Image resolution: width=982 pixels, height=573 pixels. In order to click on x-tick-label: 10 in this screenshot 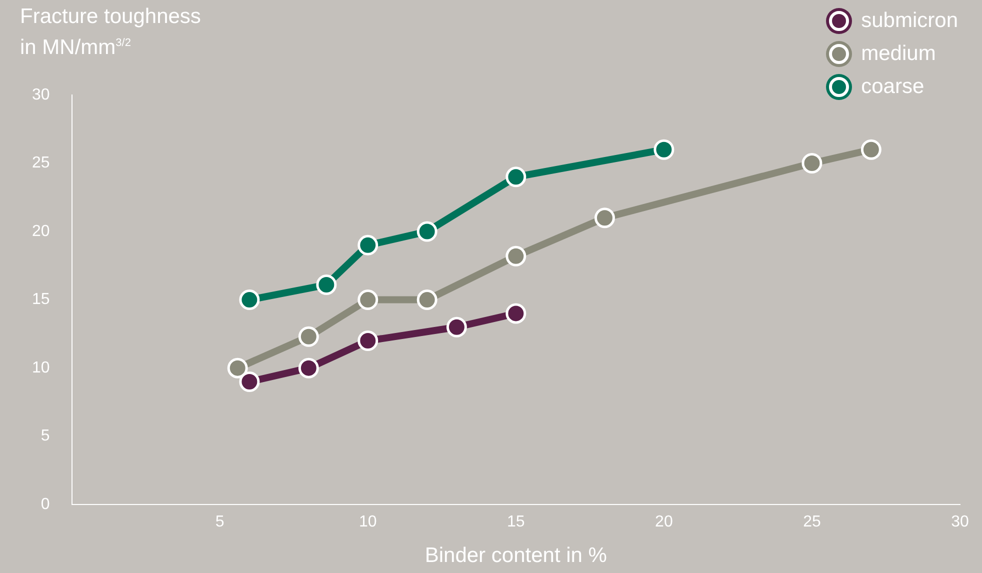, I will do `click(367, 522)`.